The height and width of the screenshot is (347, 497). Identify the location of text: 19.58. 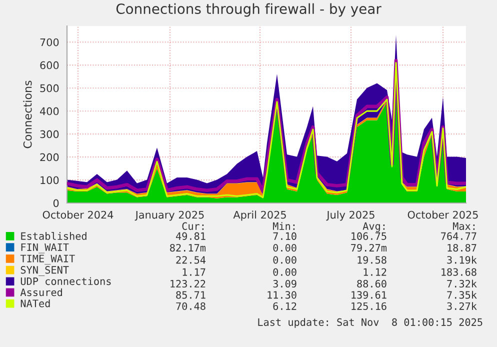
(372, 260).